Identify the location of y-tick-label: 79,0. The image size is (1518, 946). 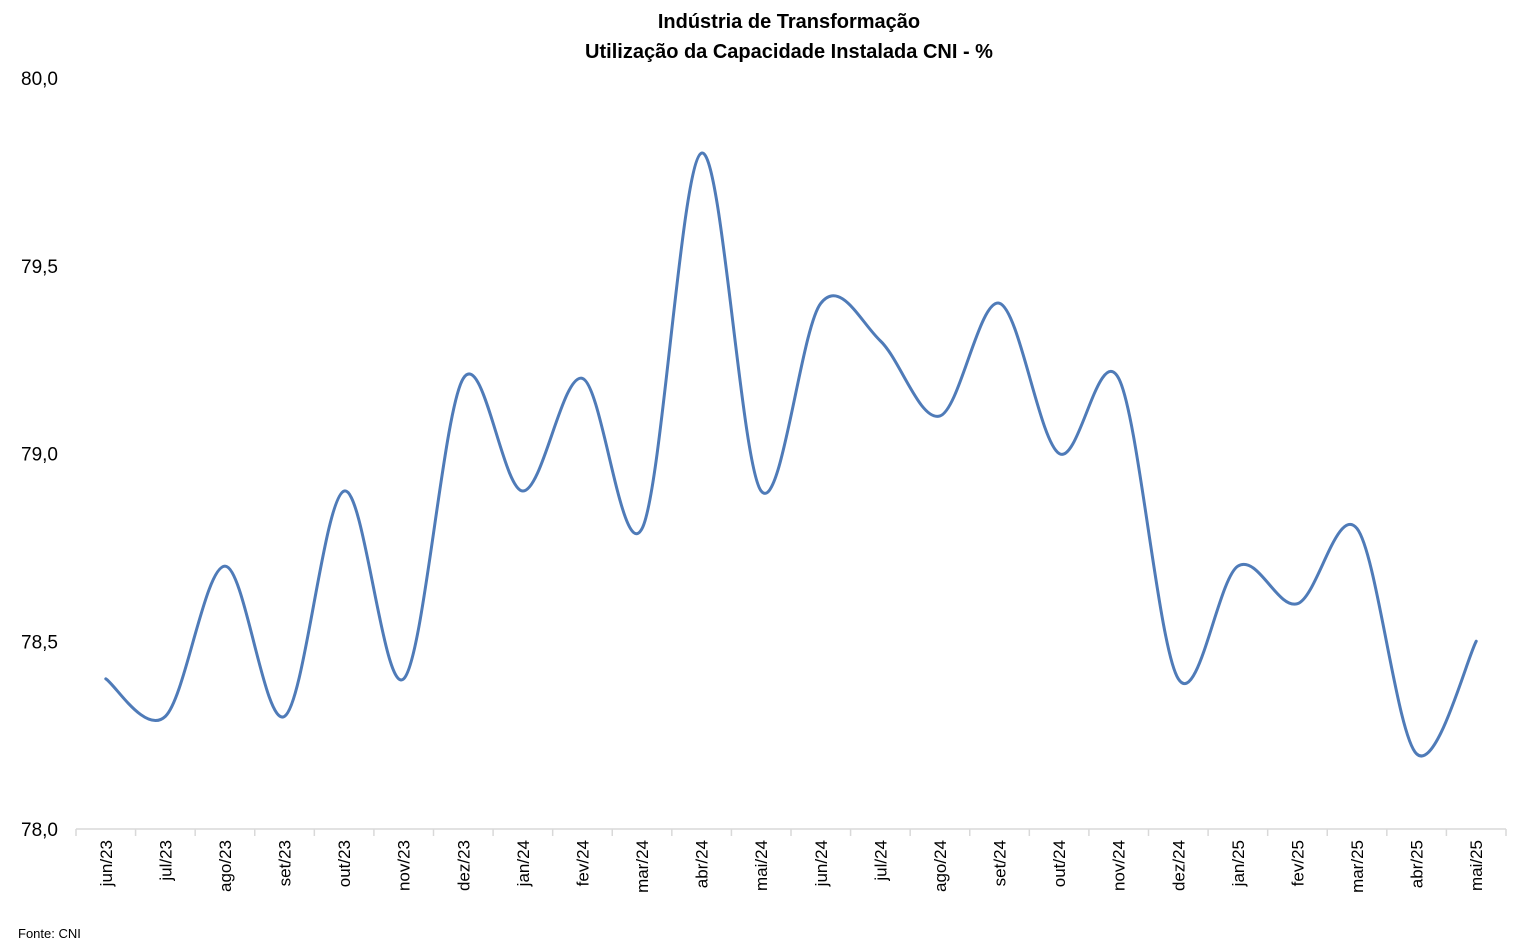
(39, 455).